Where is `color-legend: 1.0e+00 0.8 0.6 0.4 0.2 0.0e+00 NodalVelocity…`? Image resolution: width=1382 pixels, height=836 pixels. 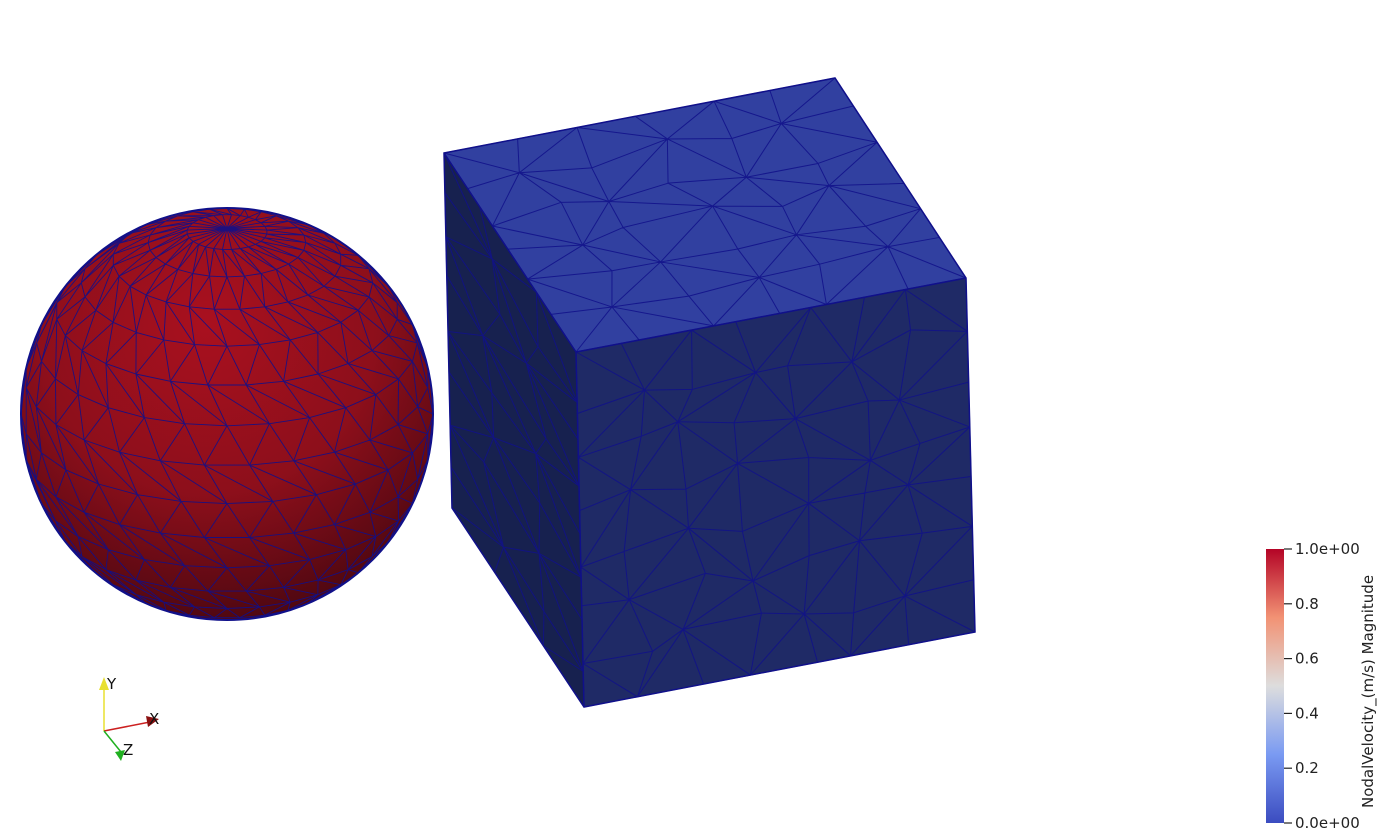
color-legend: 1.0e+00 0.8 0.6 0.4 0.2 0.0e+00 NodalVelocity… is located at coordinates (1322, 686).